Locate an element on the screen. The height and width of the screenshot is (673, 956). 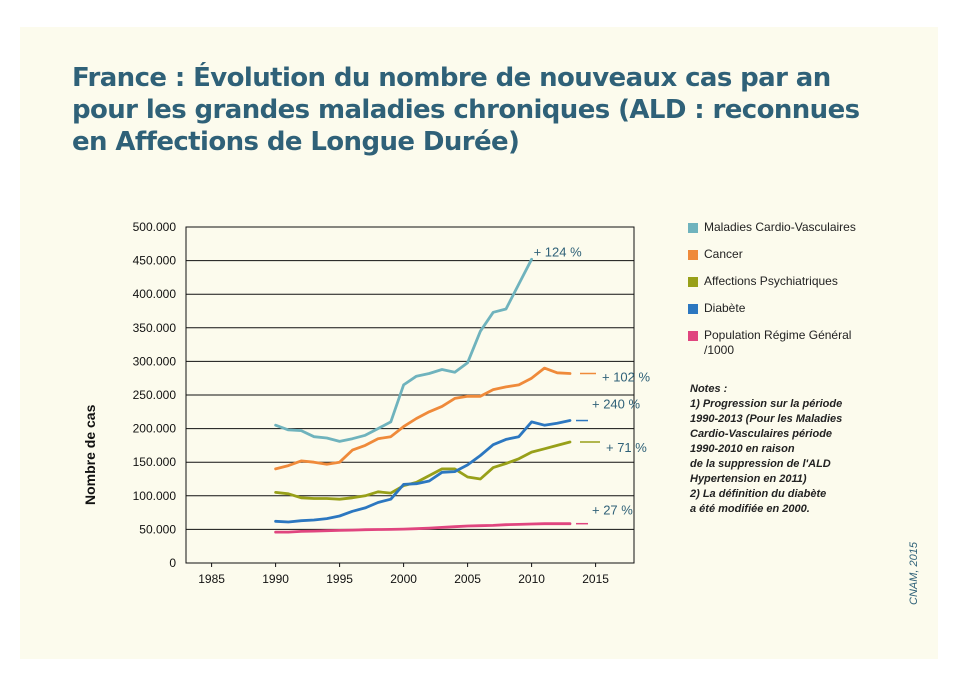
y-tick-label: 200.000 is located at coordinates (155, 429).